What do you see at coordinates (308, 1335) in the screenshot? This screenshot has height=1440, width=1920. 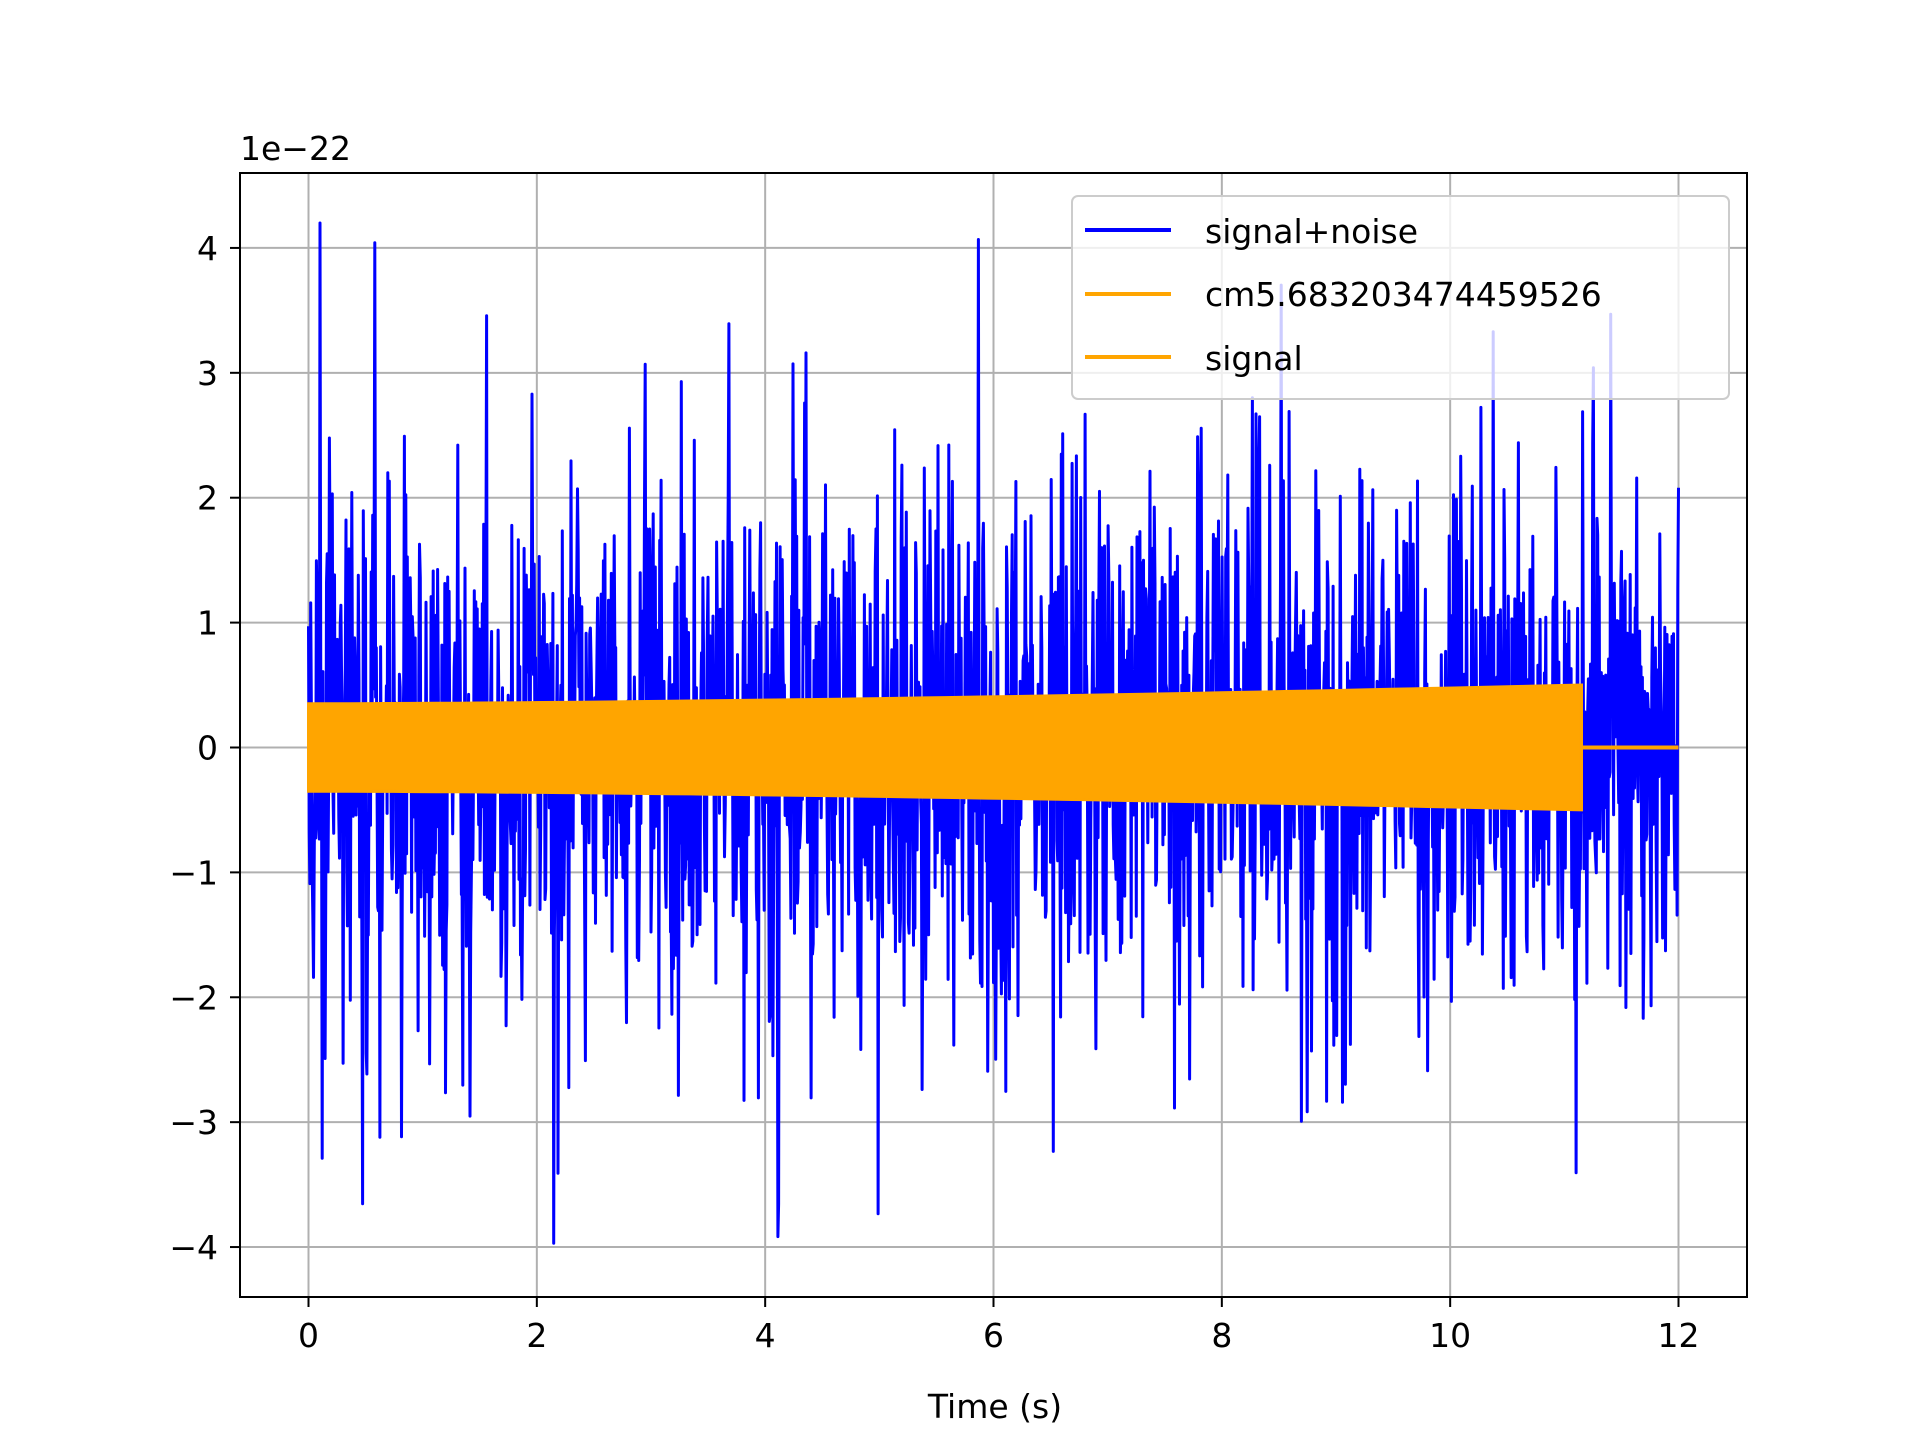 I see `x-tick-label-0: 0` at bounding box center [308, 1335].